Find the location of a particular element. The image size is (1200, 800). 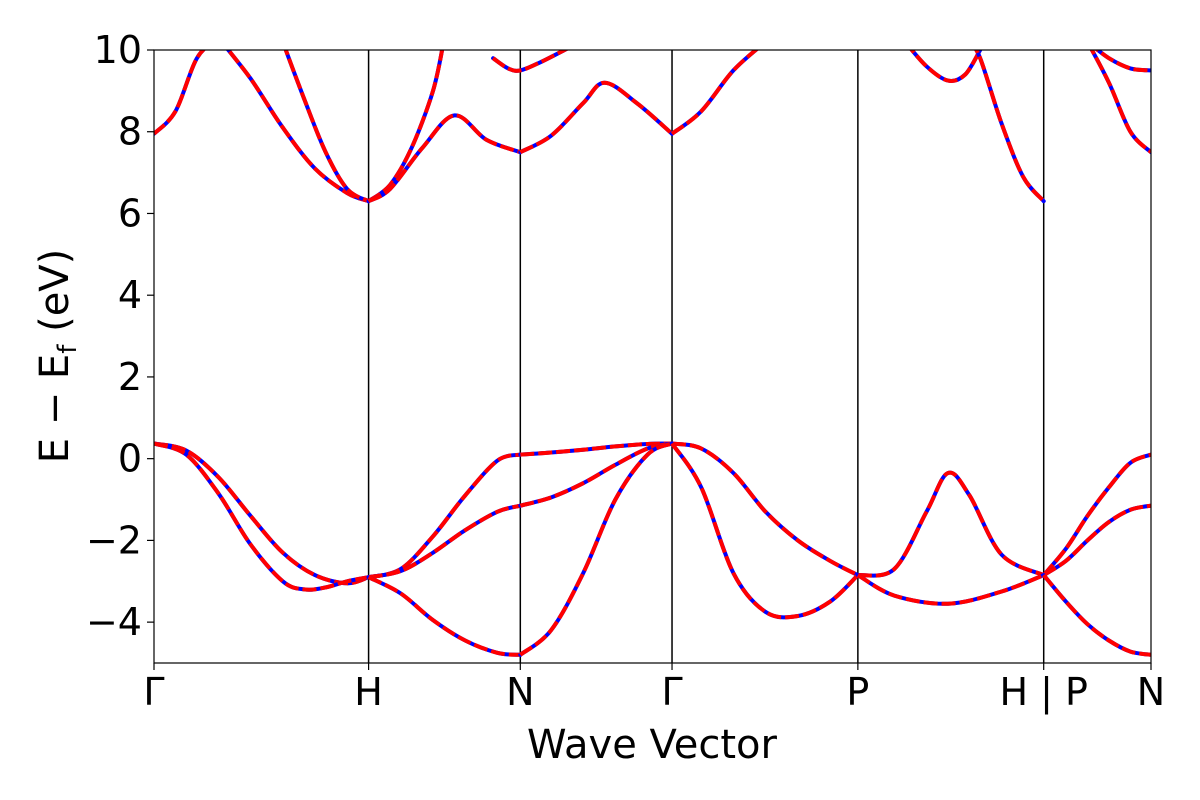

y-tick-label: −2 is located at coordinates (114, 540).